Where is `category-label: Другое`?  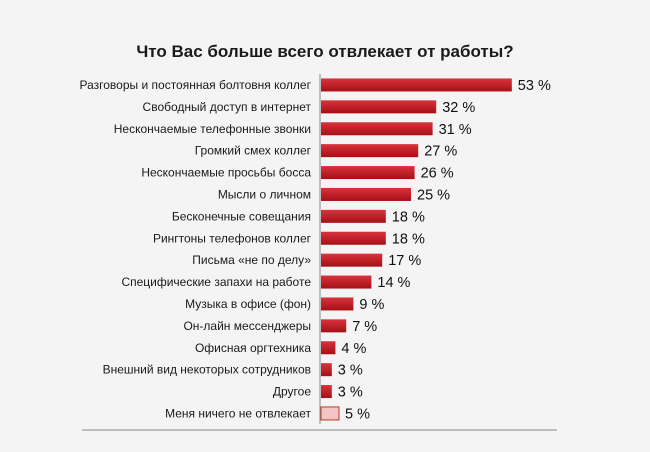
category-label: Другое is located at coordinates (292, 392).